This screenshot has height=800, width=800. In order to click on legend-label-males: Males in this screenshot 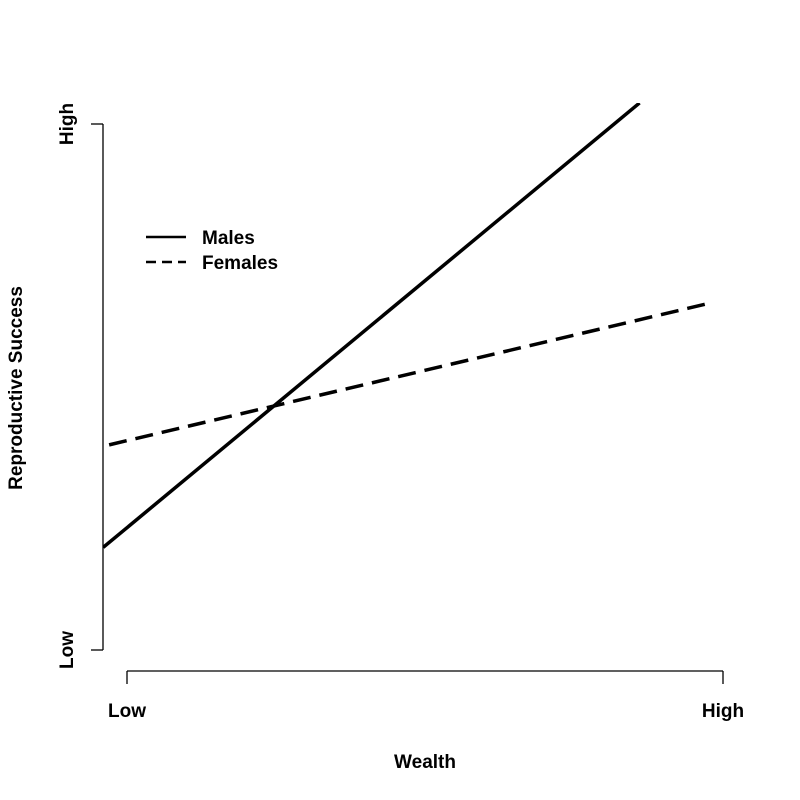, I will do `click(228, 238)`.